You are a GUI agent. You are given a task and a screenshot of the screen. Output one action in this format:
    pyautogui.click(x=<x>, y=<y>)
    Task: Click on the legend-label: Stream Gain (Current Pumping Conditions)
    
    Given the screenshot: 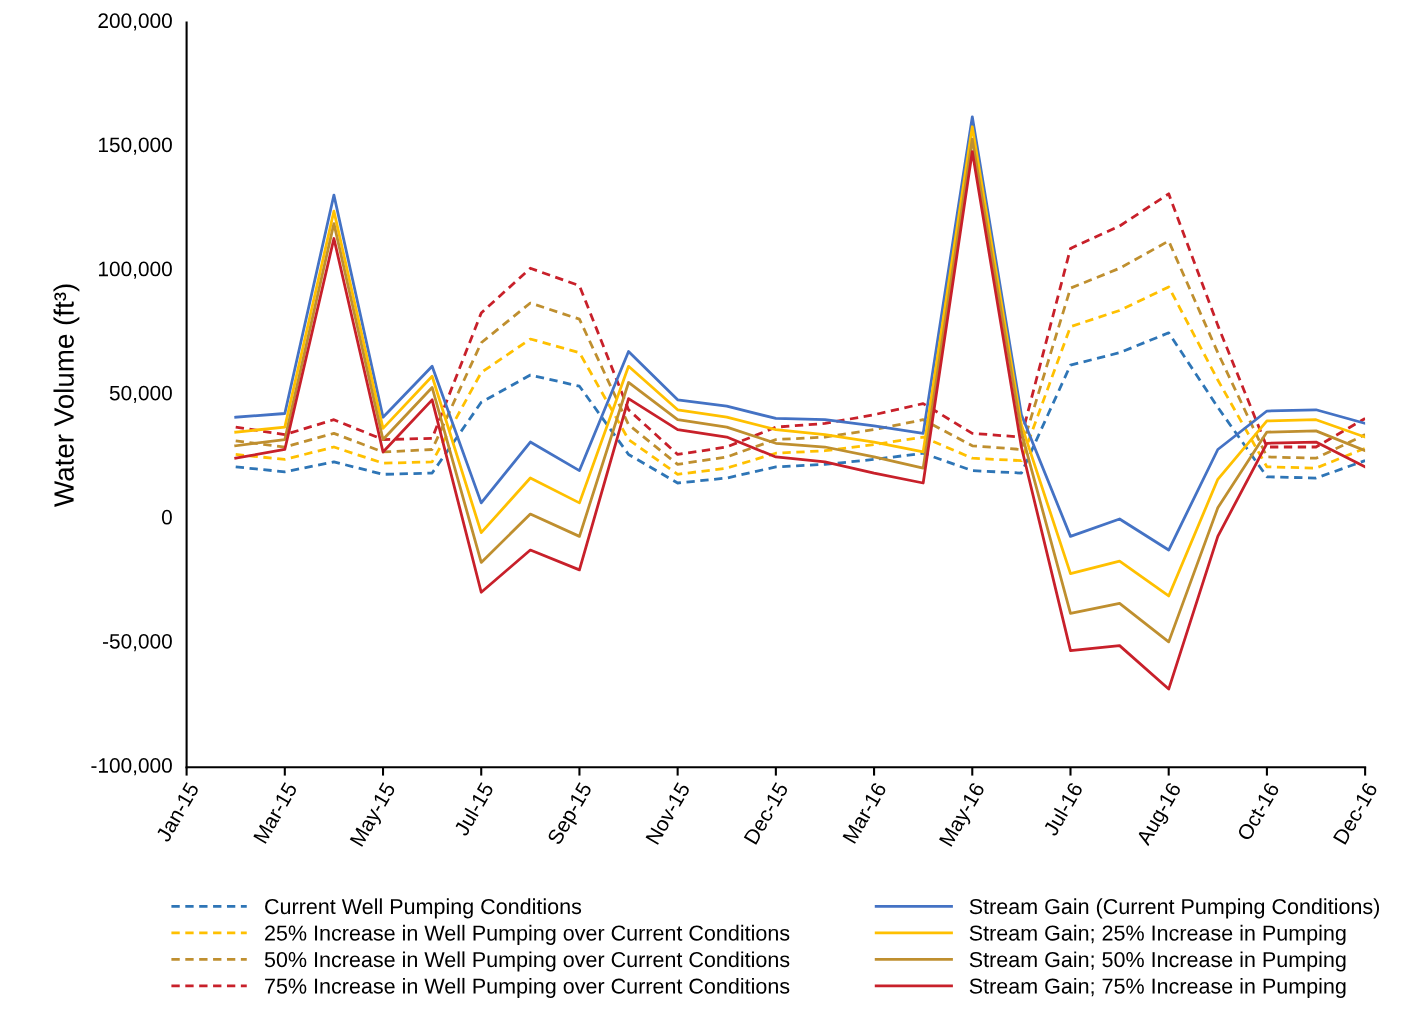 What is the action you would take?
    pyautogui.click(x=1174, y=908)
    